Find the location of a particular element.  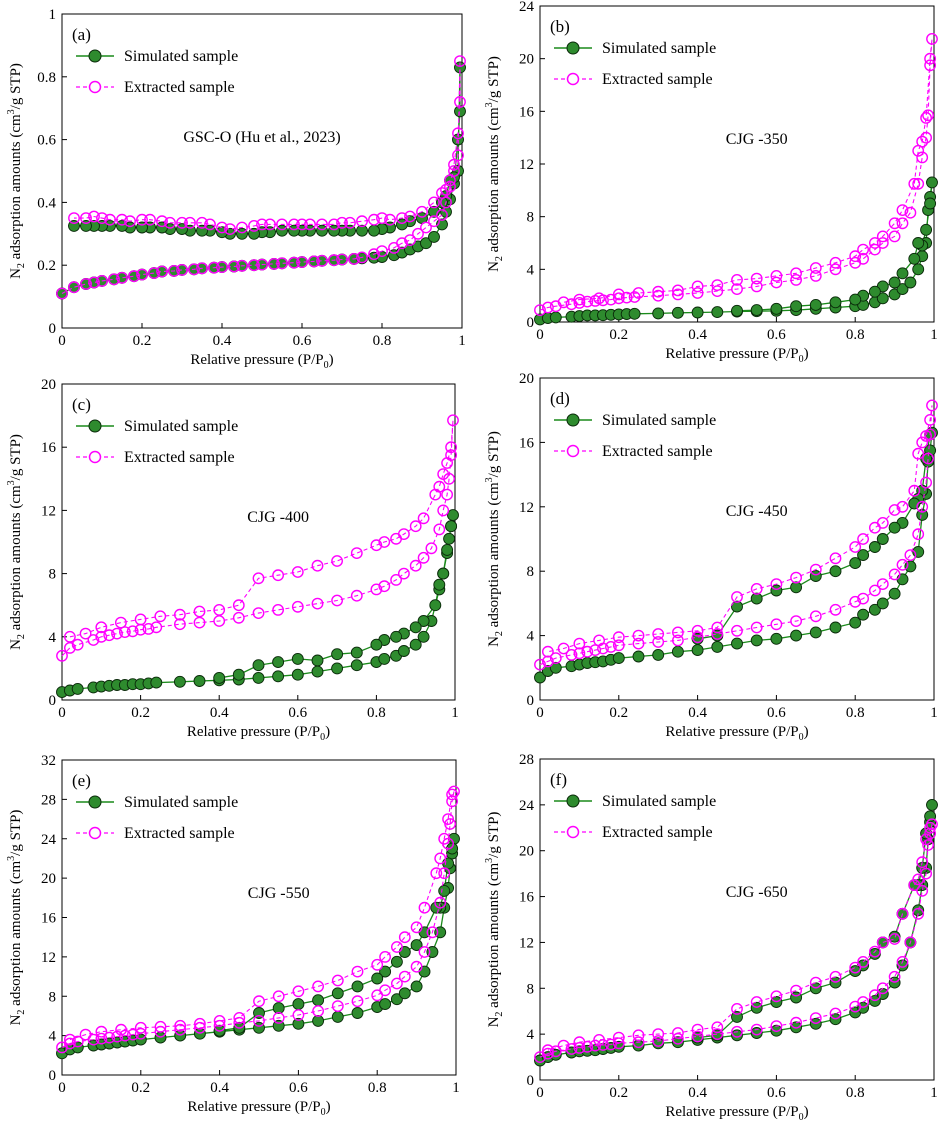

y-tick-label: 0 is located at coordinates (531, 1081).